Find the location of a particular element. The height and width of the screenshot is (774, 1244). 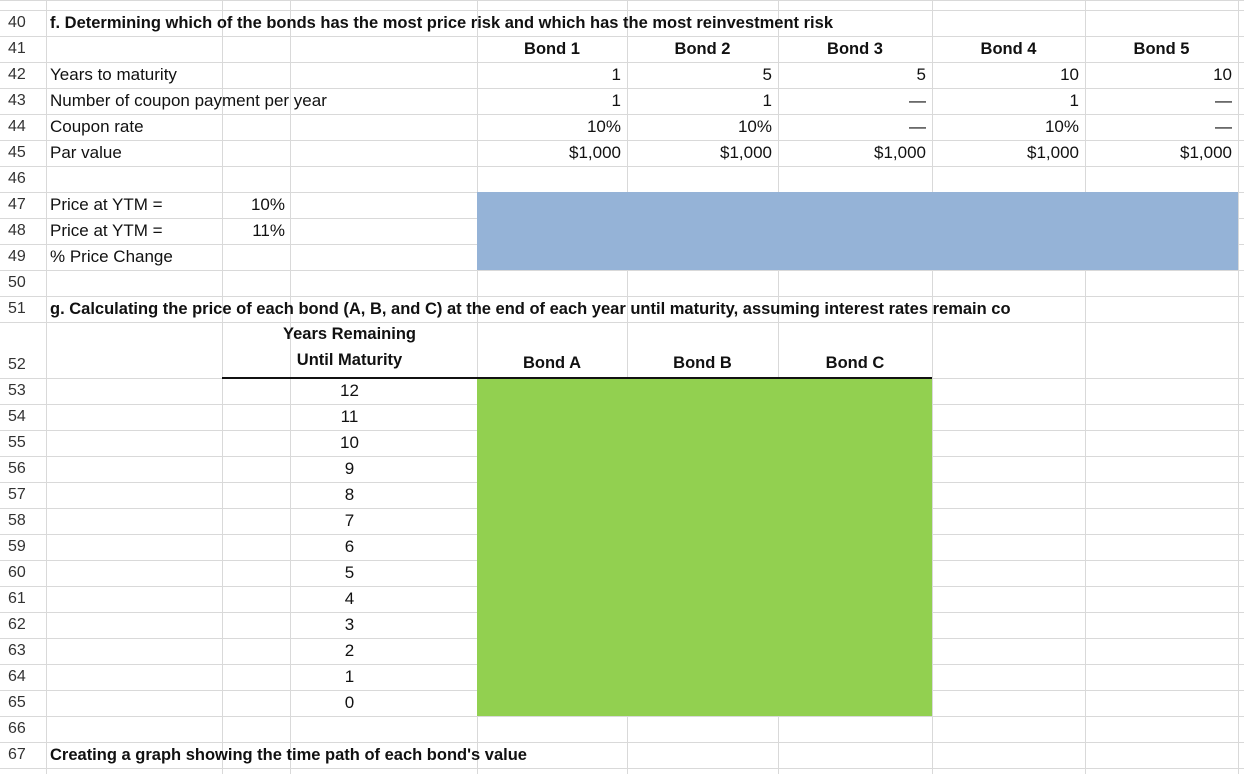

year-value: 4 is located at coordinates (349, 598).